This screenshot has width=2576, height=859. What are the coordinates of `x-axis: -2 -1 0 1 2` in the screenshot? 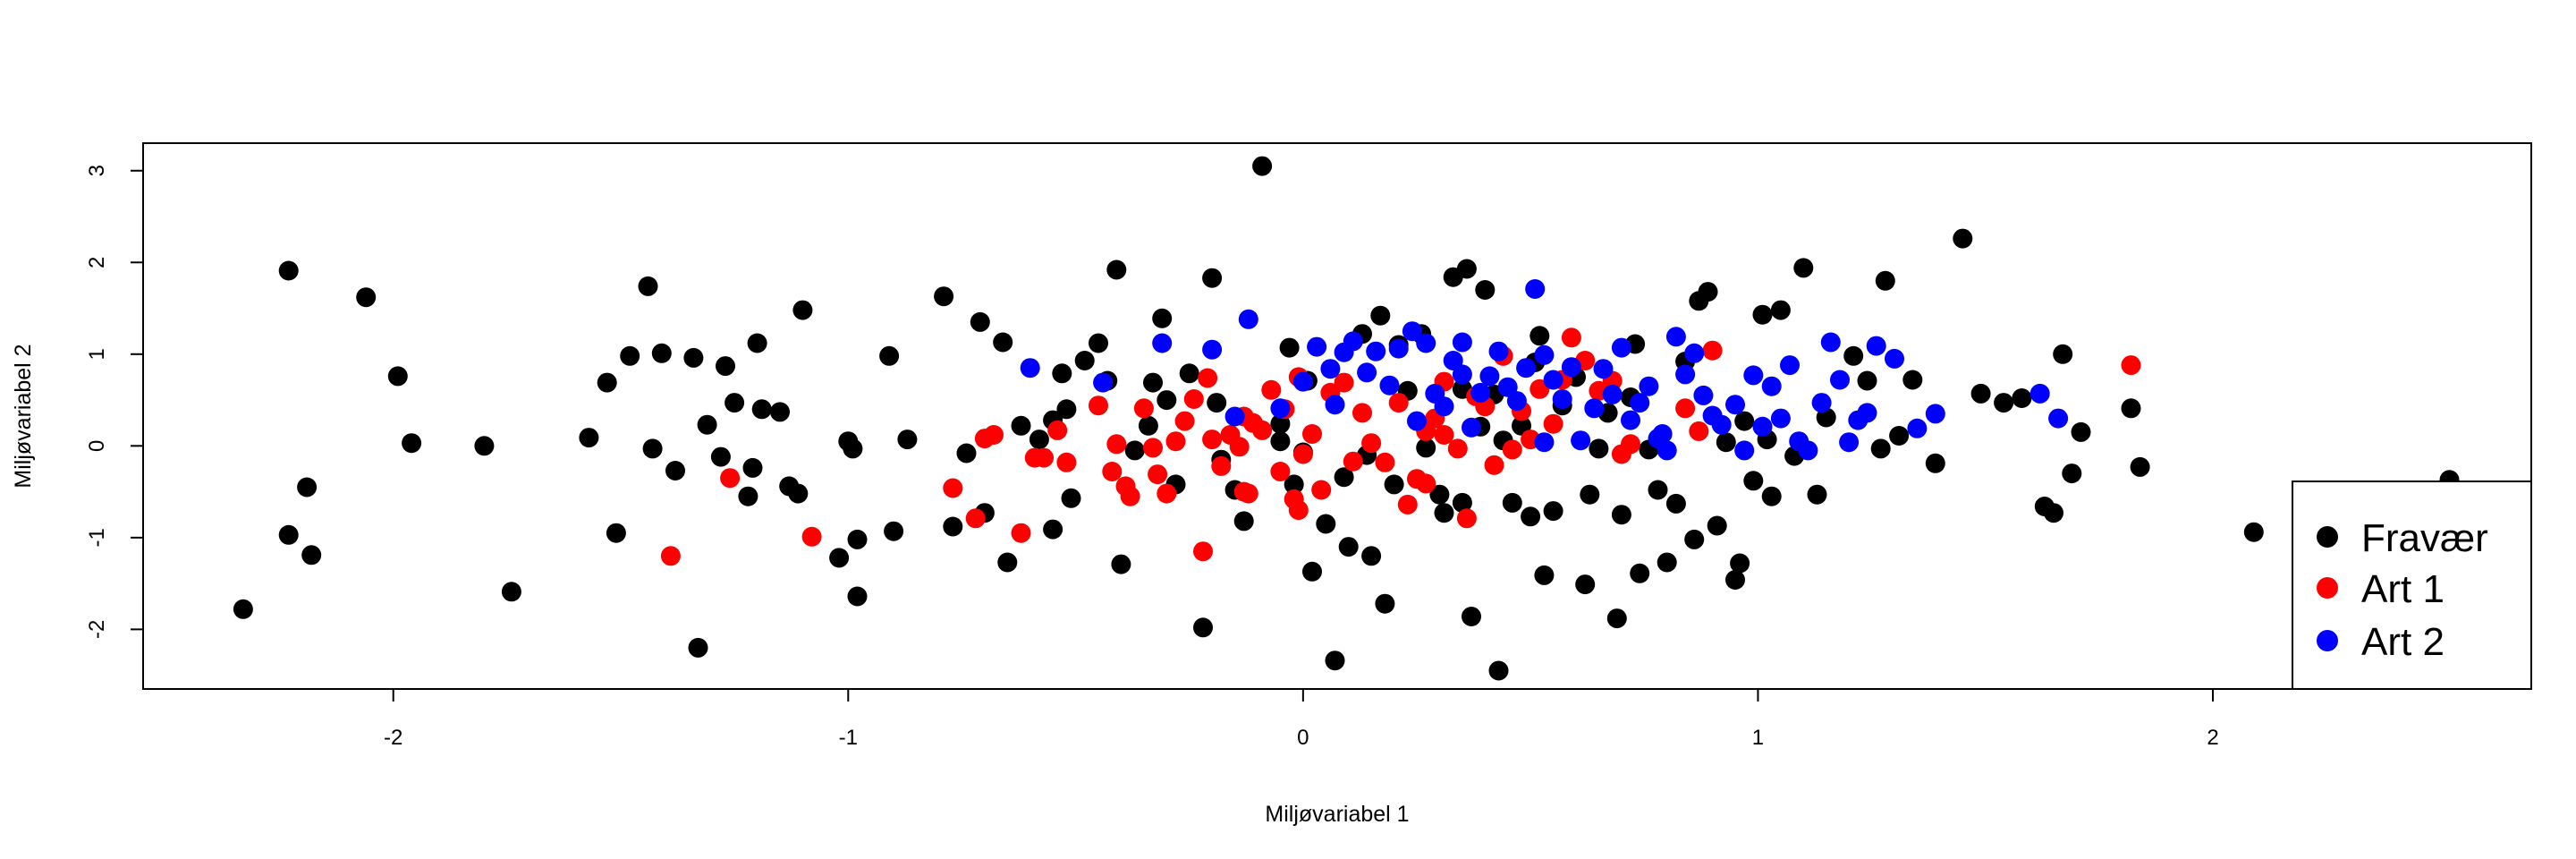 It's located at (1301, 719).